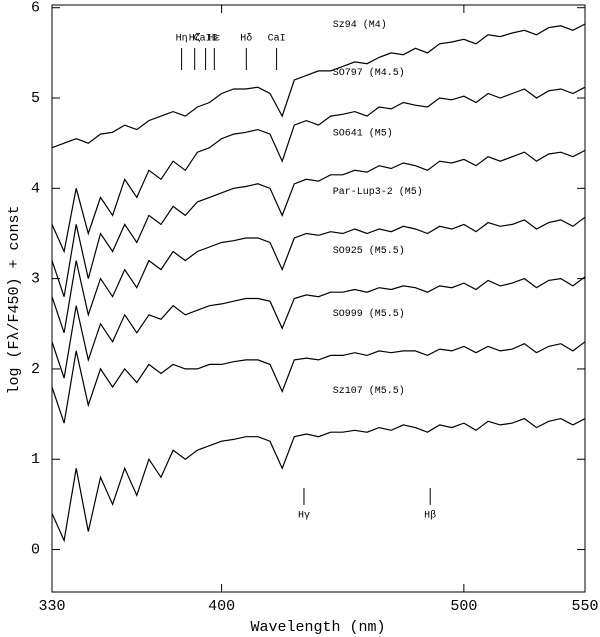 The height and width of the screenshot is (637, 600). Describe the element at coordinates (463, 606) in the screenshot. I see `x-tick-label: 500` at that location.